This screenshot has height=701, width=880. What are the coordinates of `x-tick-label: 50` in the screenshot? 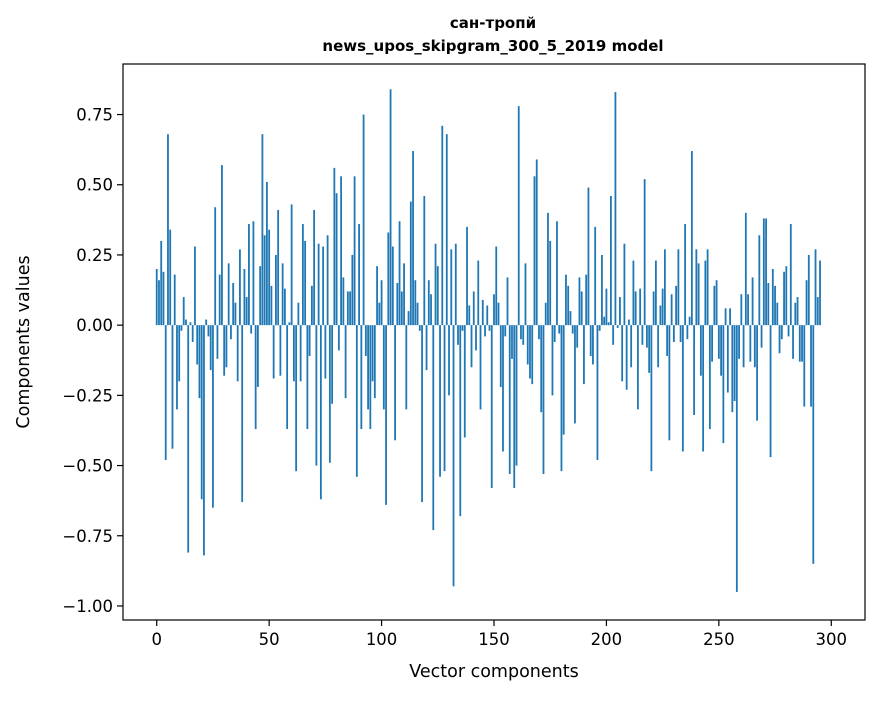 It's located at (269, 639).